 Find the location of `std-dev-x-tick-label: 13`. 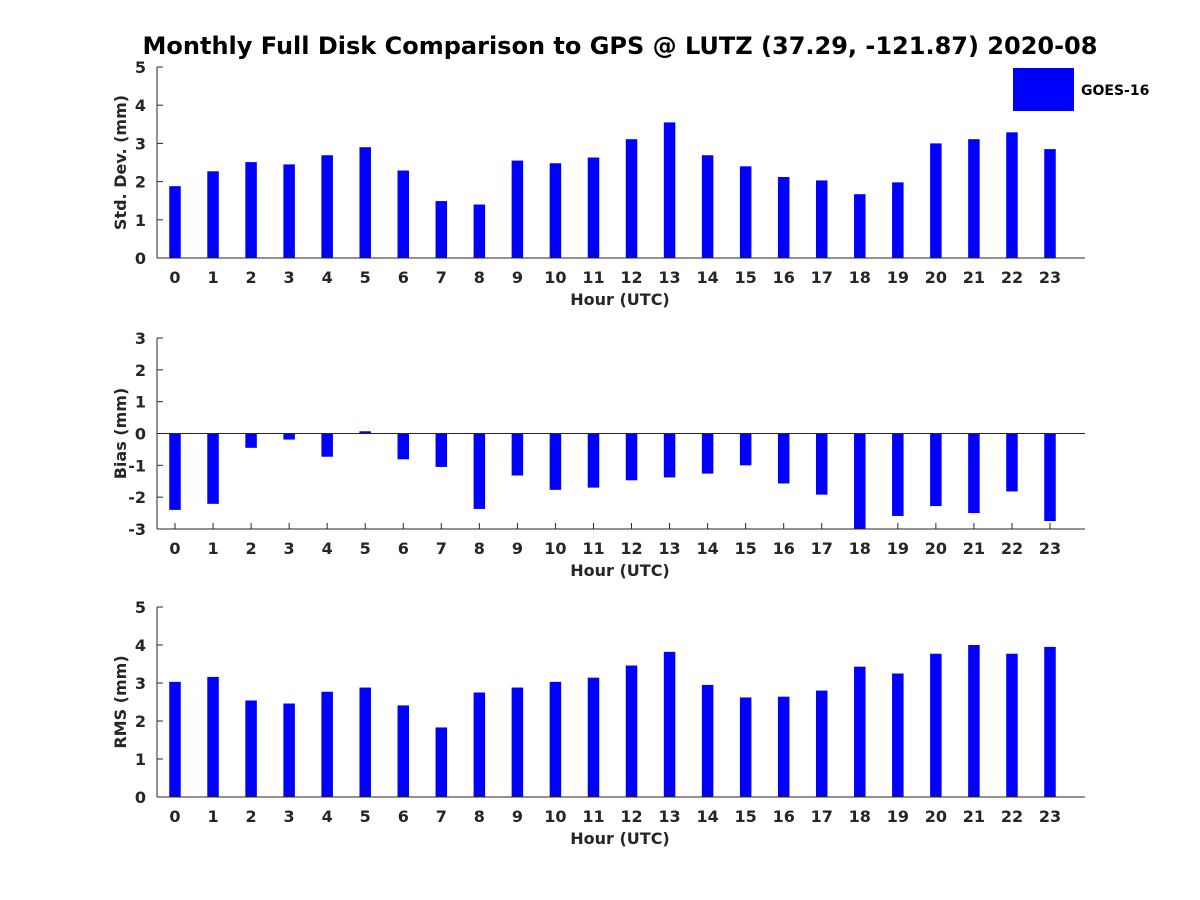

std-dev-x-tick-label: 13 is located at coordinates (669, 277).